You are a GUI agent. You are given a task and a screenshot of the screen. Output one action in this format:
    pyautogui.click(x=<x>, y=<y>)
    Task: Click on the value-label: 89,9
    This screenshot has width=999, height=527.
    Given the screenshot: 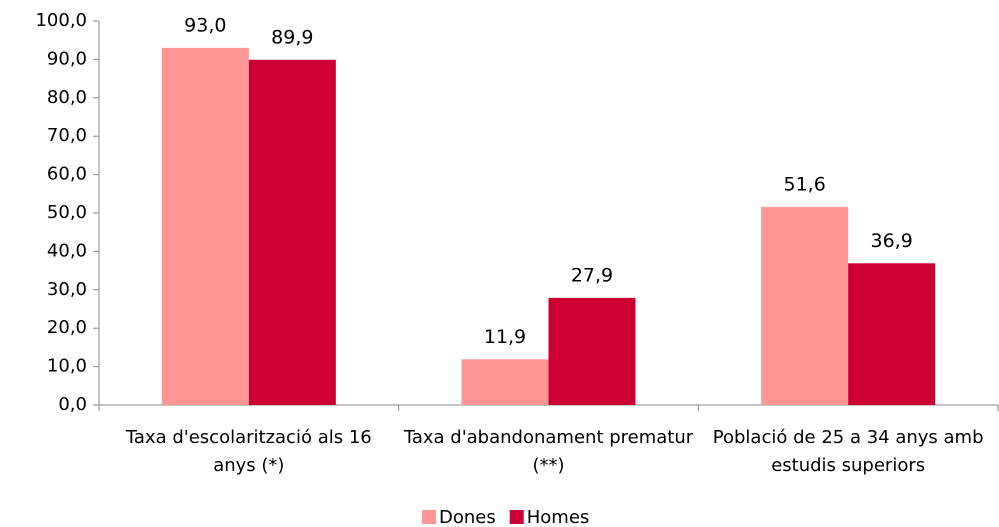 What is the action you would take?
    pyautogui.click(x=292, y=37)
    